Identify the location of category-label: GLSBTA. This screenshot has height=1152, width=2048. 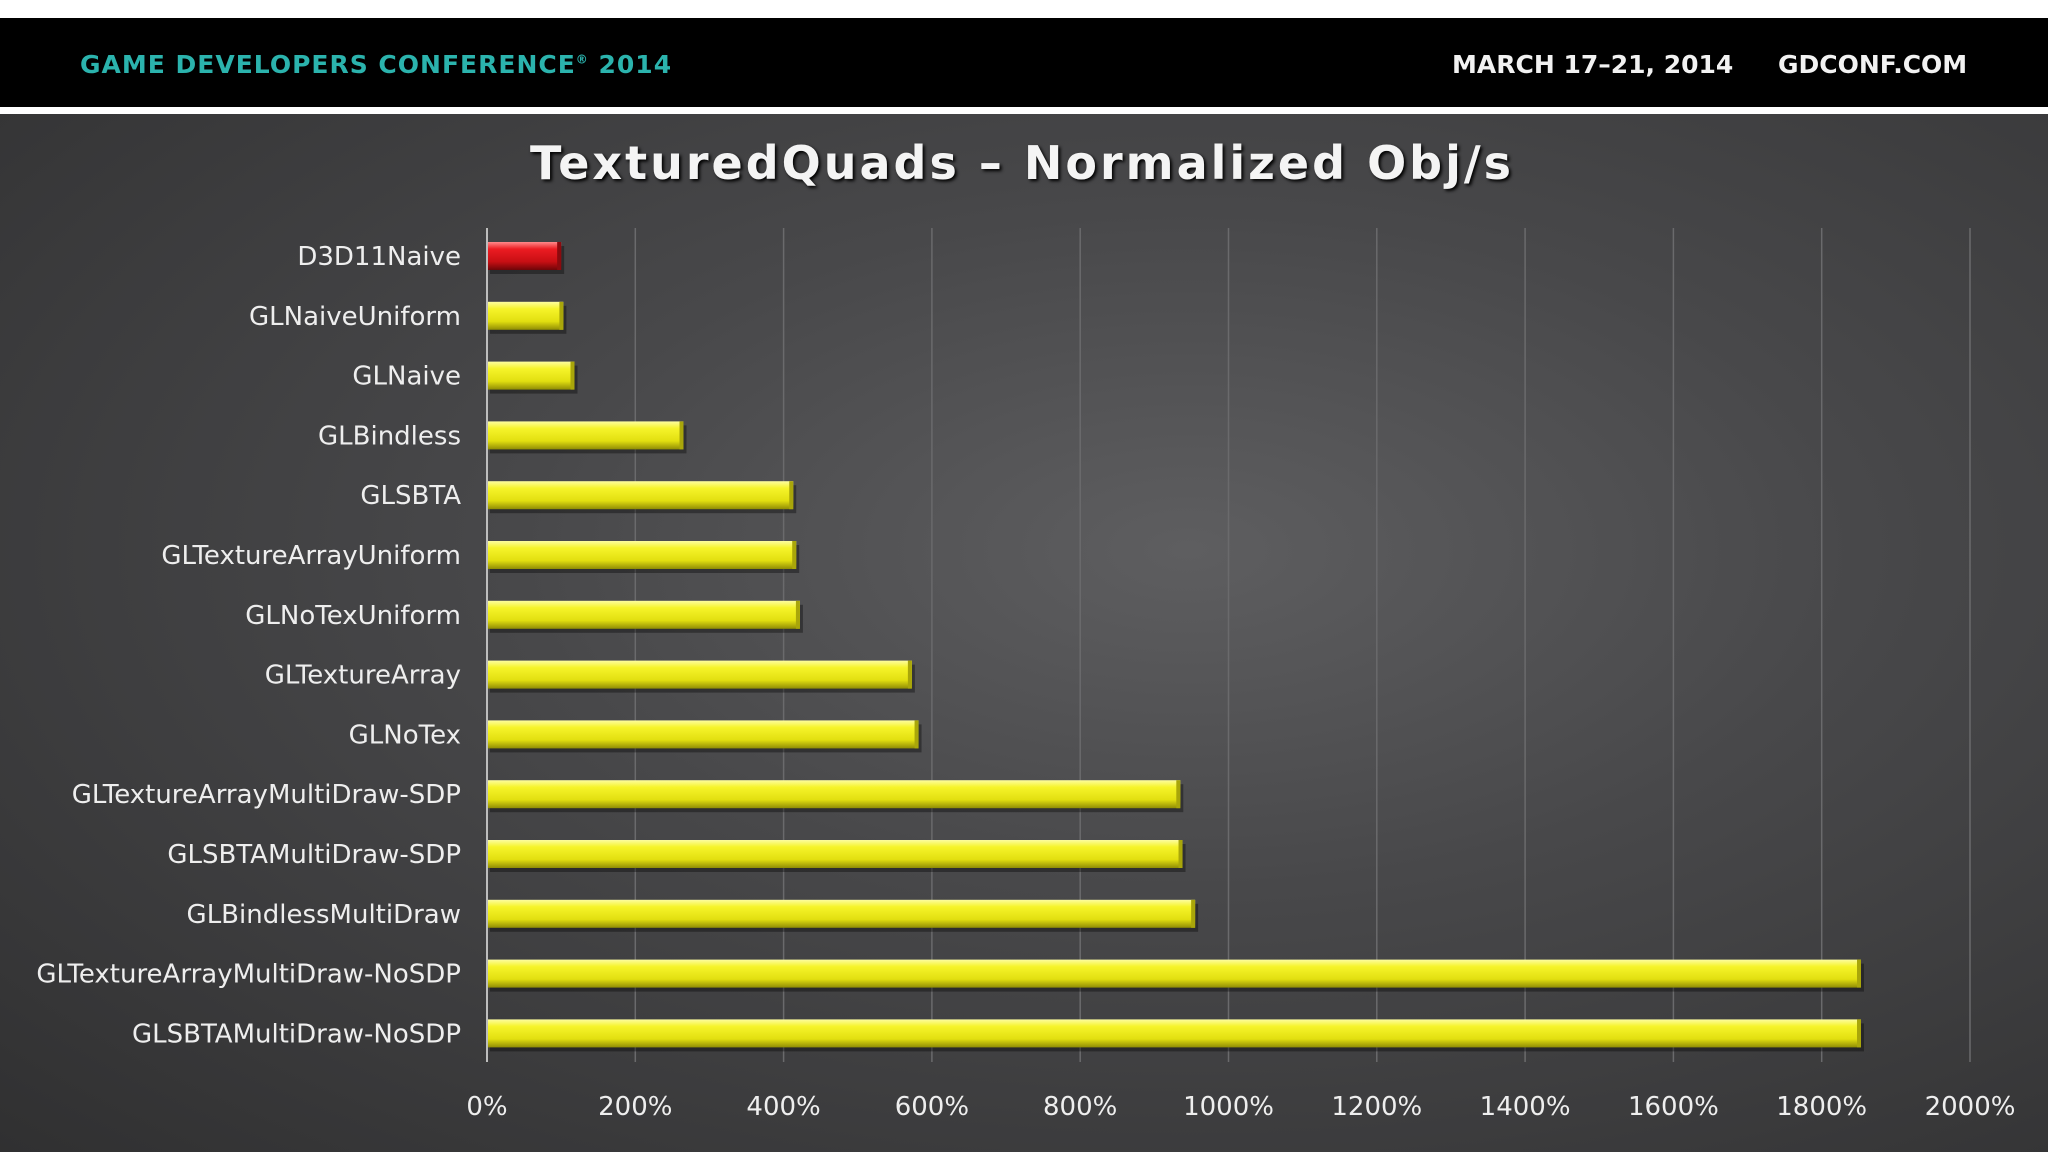
(410, 496).